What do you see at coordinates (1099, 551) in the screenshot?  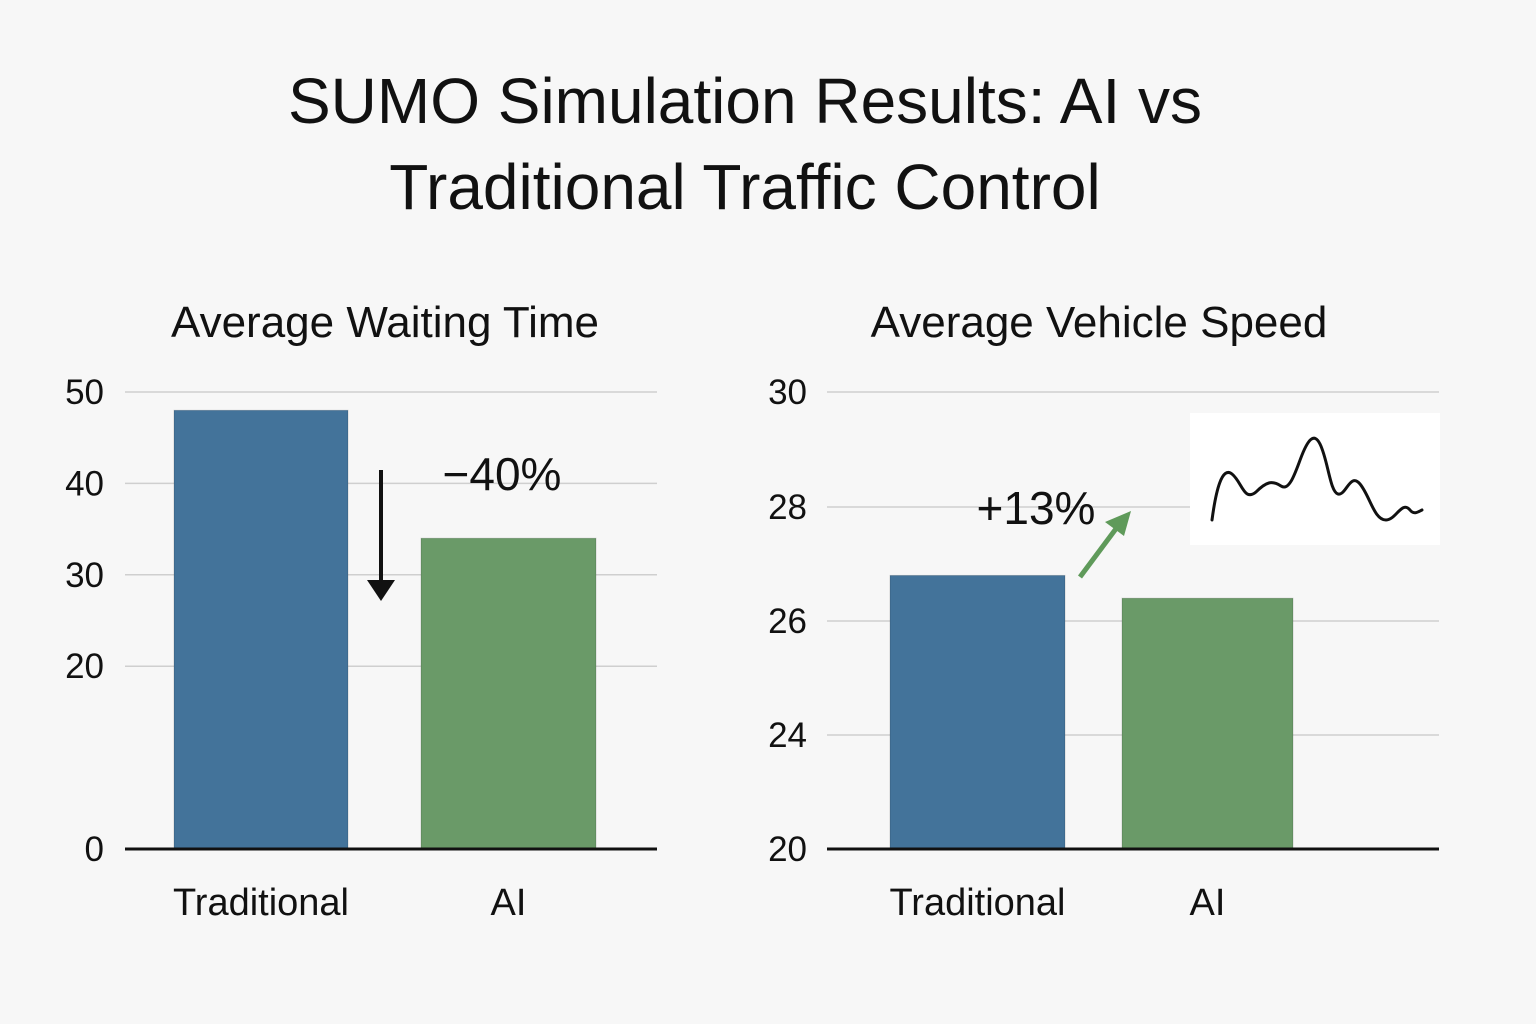 I see `up-arrow-shaft` at bounding box center [1099, 551].